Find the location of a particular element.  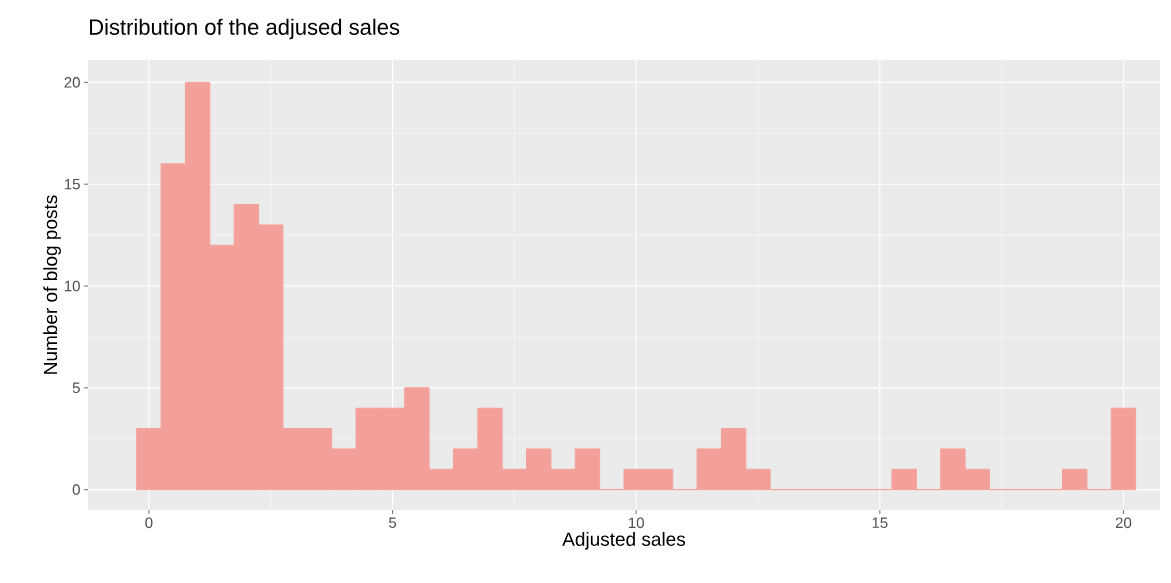

x-tick-label: 20 is located at coordinates (1123, 523).